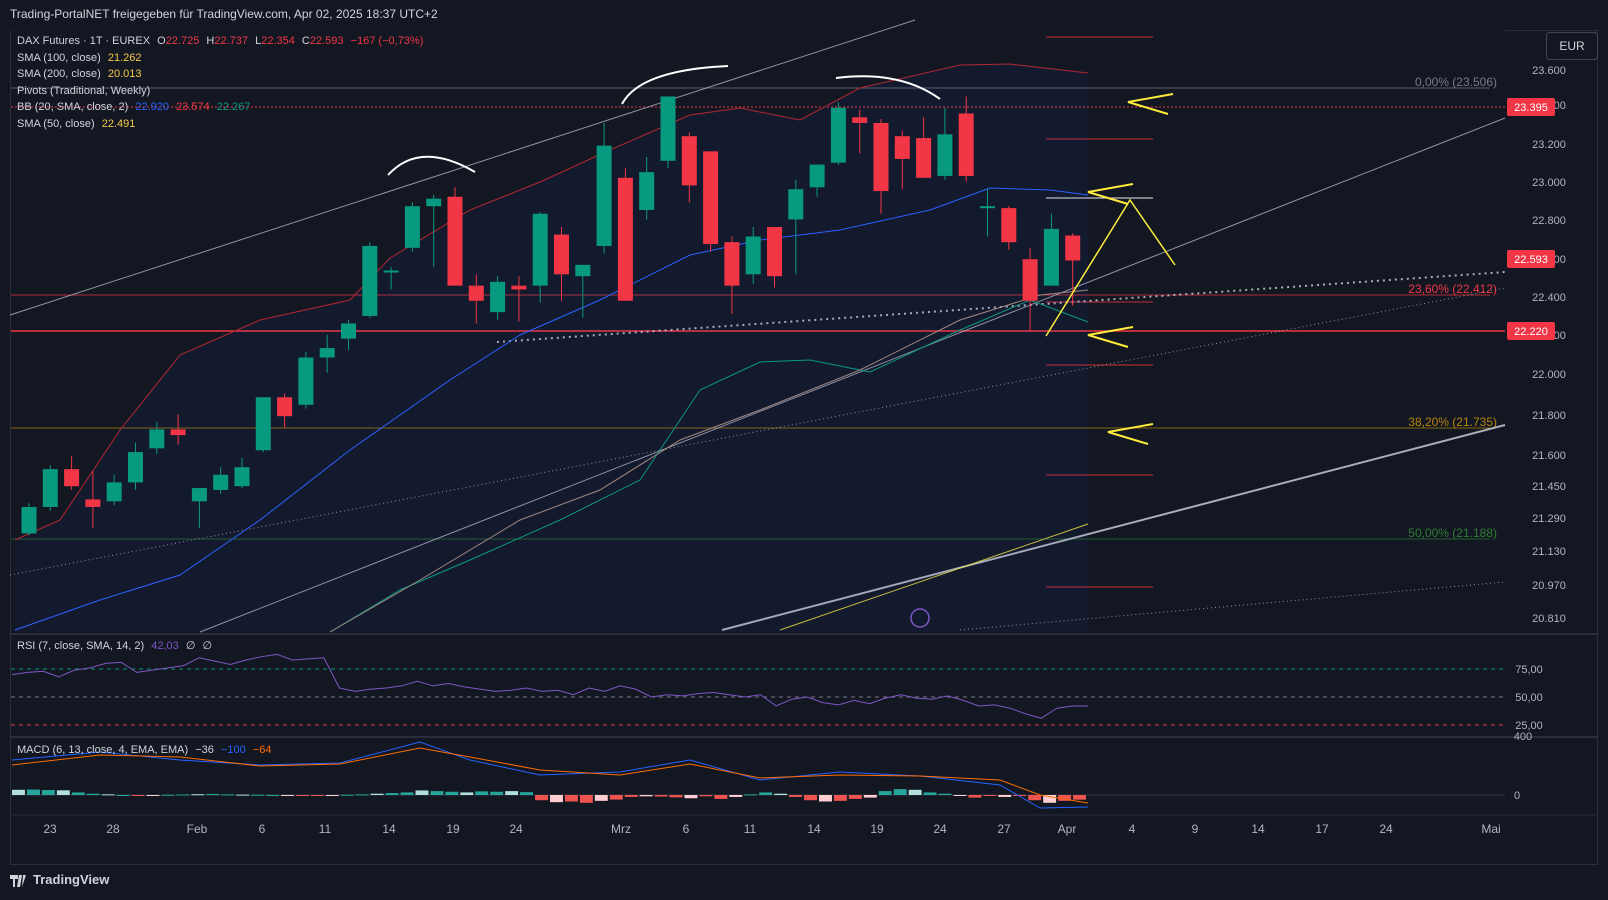 The image size is (1608, 900). What do you see at coordinates (152, 107) in the screenshot?
I see `legend-bb-basis: 22.920` at bounding box center [152, 107].